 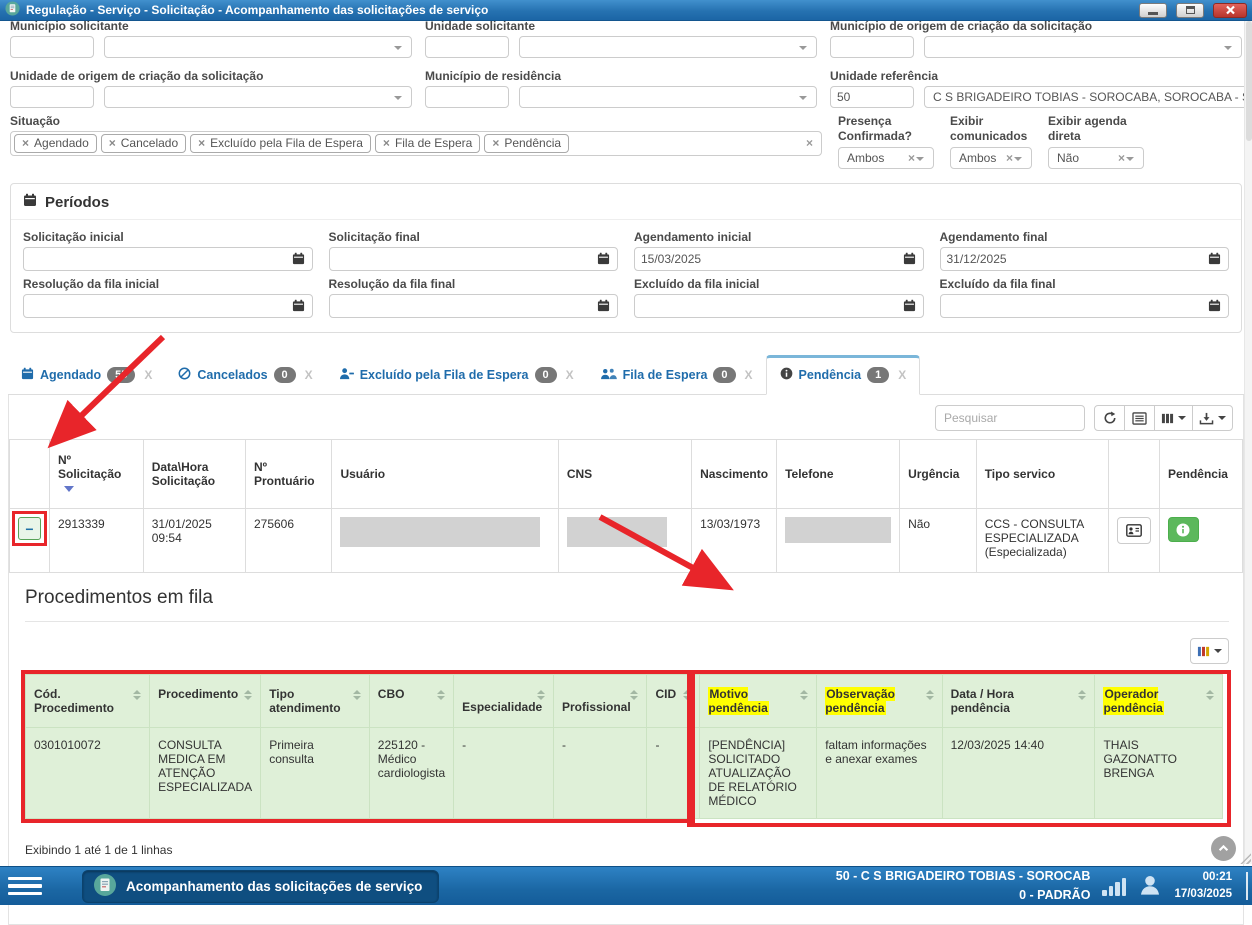 I want to click on municipio-origem-select, so click(x=1083, y=47).